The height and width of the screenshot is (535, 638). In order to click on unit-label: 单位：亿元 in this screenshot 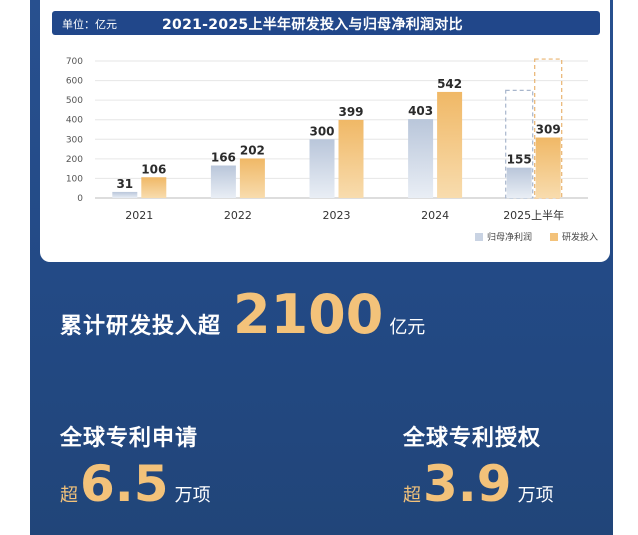, I will do `click(89, 24)`.